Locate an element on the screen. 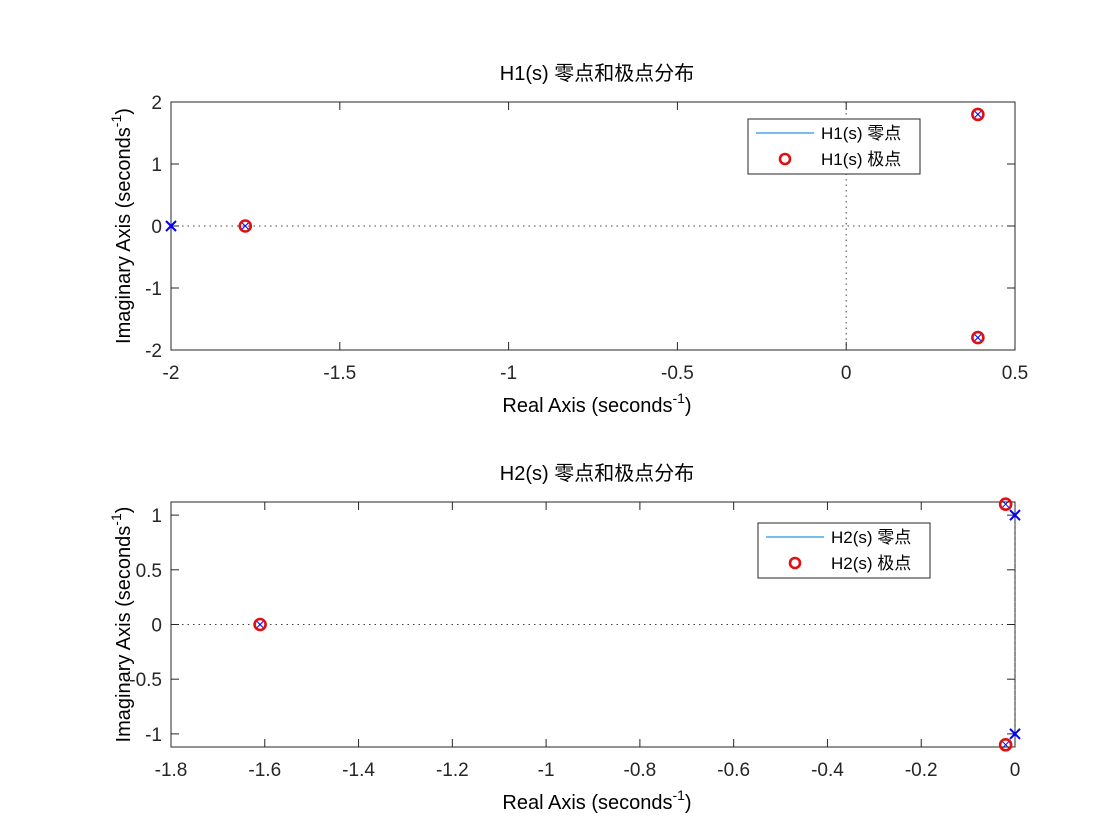  legend-entry: H1(s) 极点 is located at coordinates (861, 159).